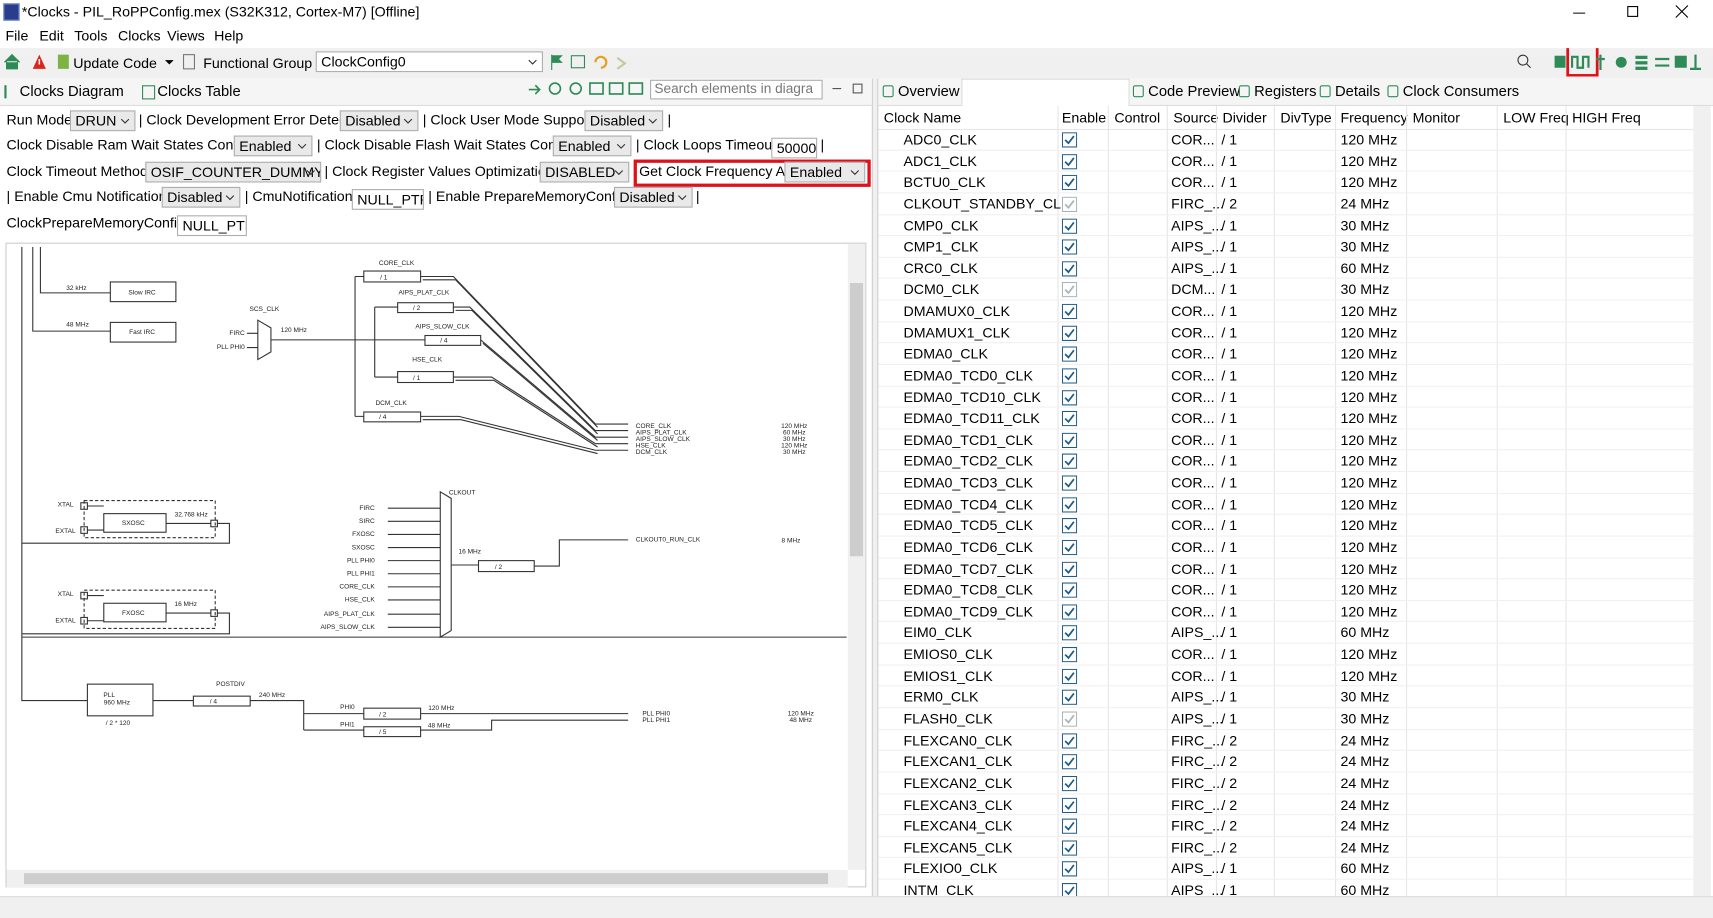 Image resolution: width=1713 pixels, height=918 pixels. I want to click on perspective-icons, so click(1613, 62).